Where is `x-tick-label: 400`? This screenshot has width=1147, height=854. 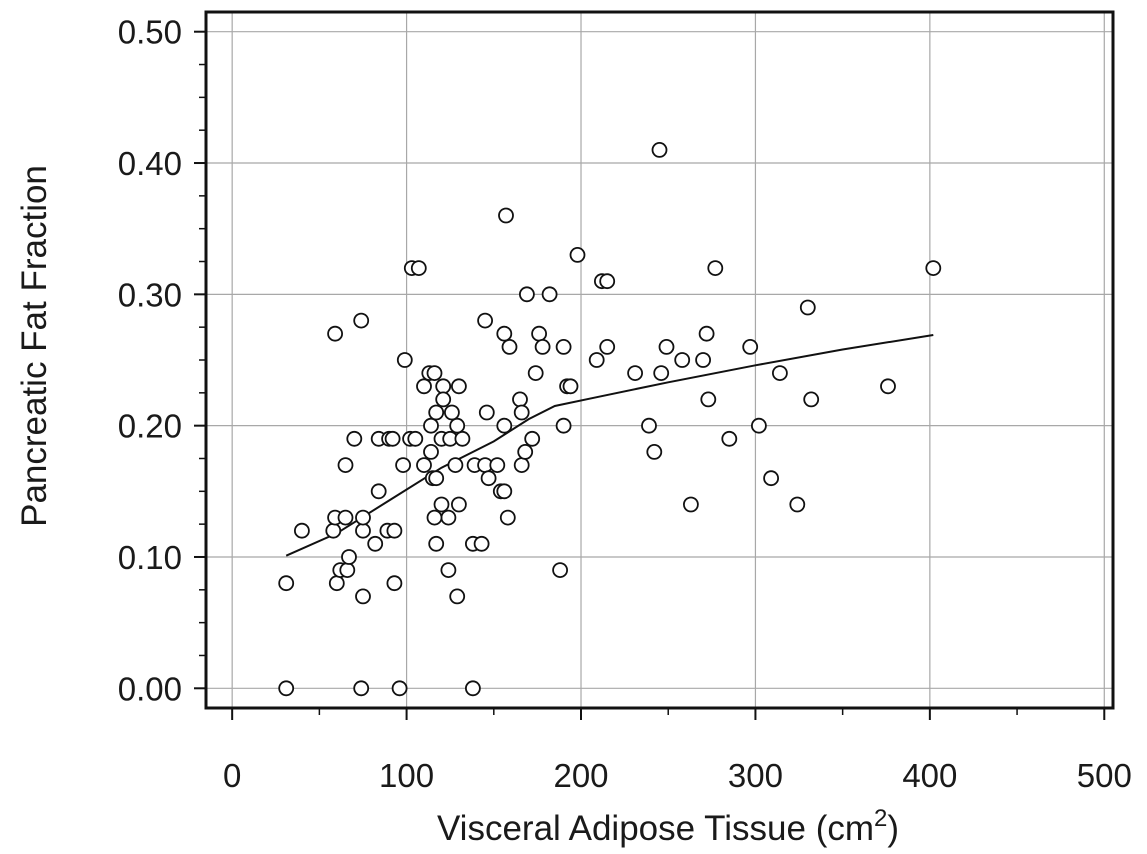
x-tick-label: 400 is located at coordinates (929, 775).